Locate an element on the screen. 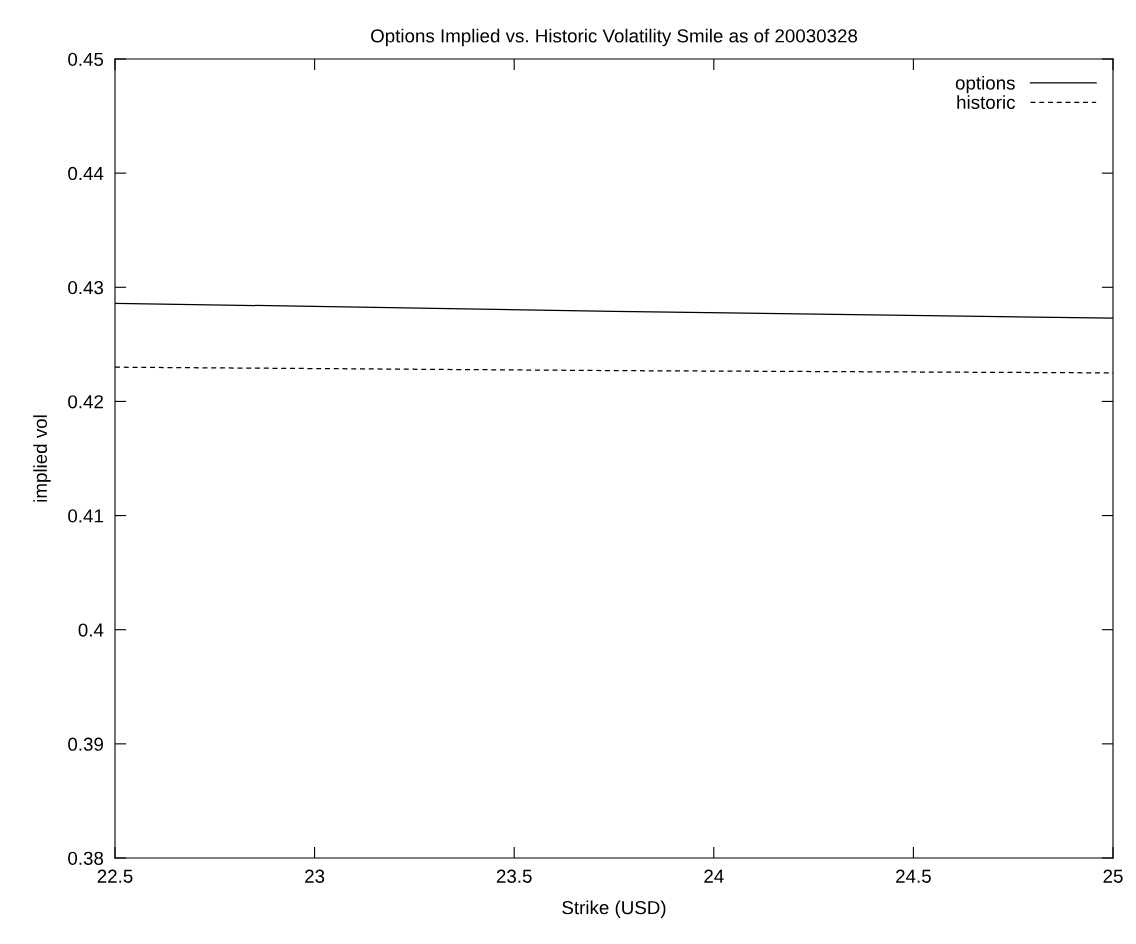 This screenshot has width=1136, height=944. y-tick-label: 0.41 is located at coordinates (85, 516).